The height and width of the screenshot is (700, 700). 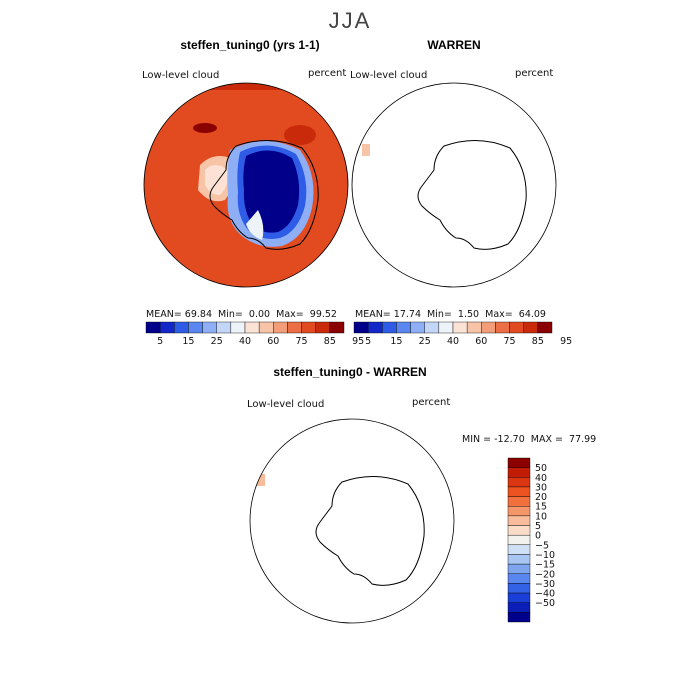 I want to click on panel2-stats: MEAN= 17.74 Min= 1.50 Max= 64.09, so click(x=450, y=314).